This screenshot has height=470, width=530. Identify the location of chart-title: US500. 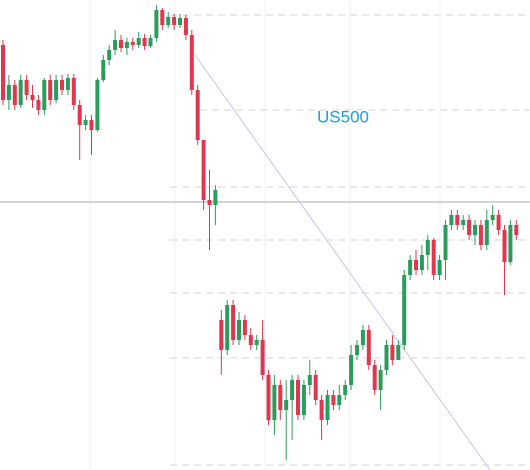
(343, 116).